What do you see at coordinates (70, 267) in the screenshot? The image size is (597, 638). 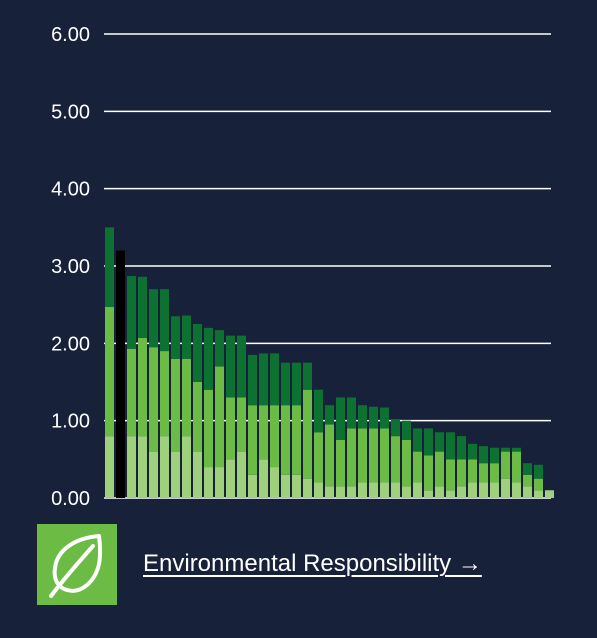 I see `y-tick-label: 3.00` at bounding box center [70, 267].